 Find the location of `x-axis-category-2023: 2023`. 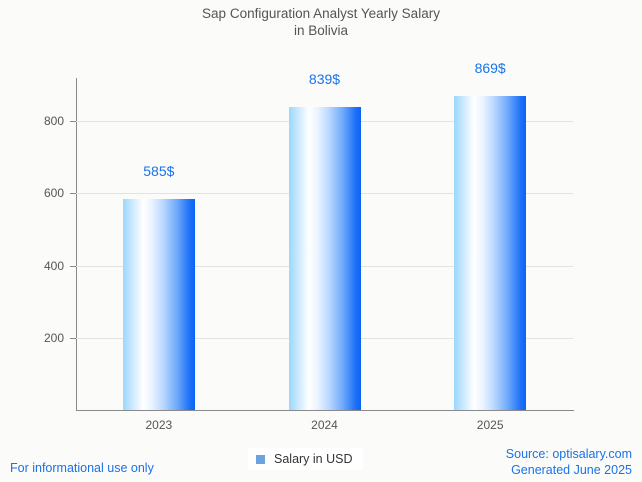

x-axis-category-2023: 2023 is located at coordinates (159, 425).